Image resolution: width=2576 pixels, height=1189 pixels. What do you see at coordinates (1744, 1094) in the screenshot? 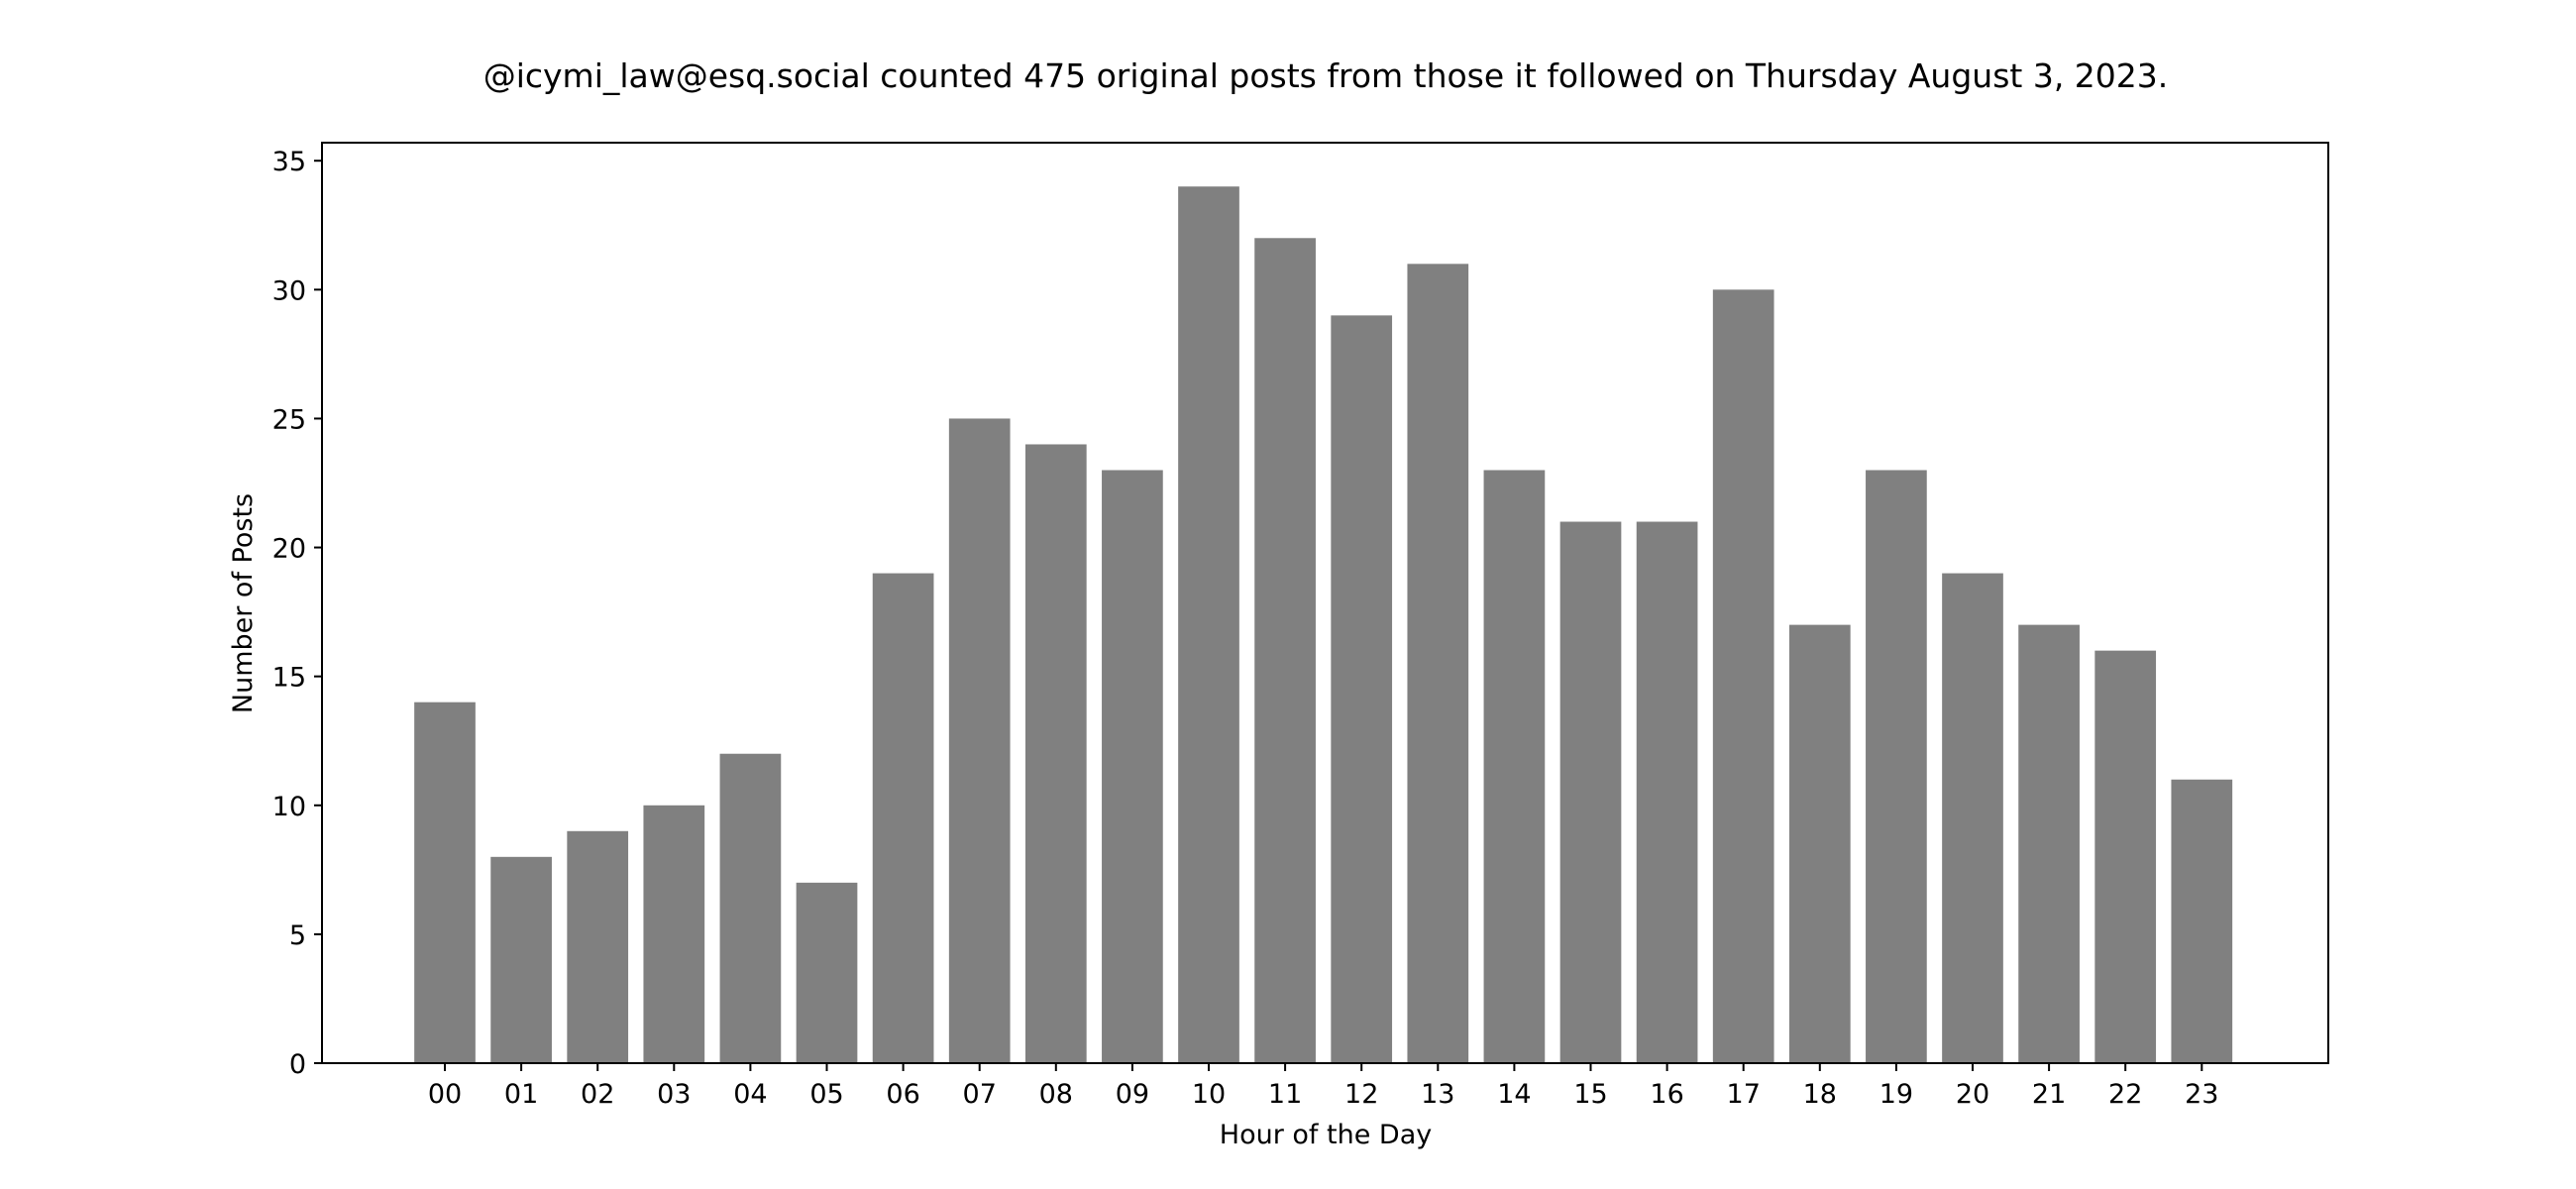
I see `x-tick-label: 17` at bounding box center [1744, 1094].